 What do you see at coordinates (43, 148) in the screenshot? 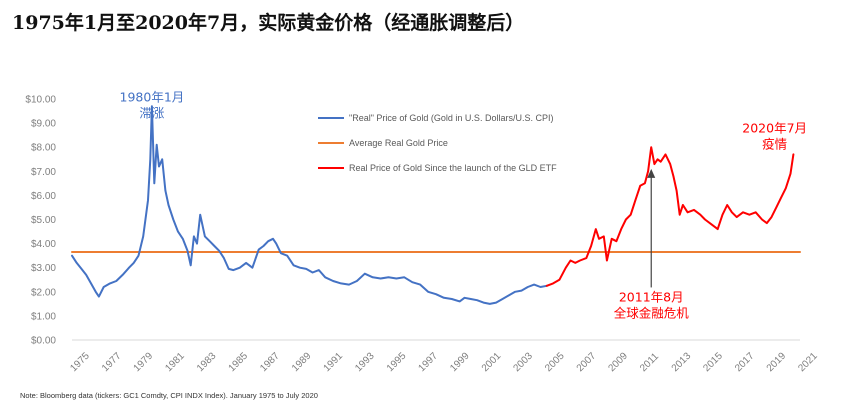
I see `y-tick-label: $8.00` at bounding box center [43, 148].